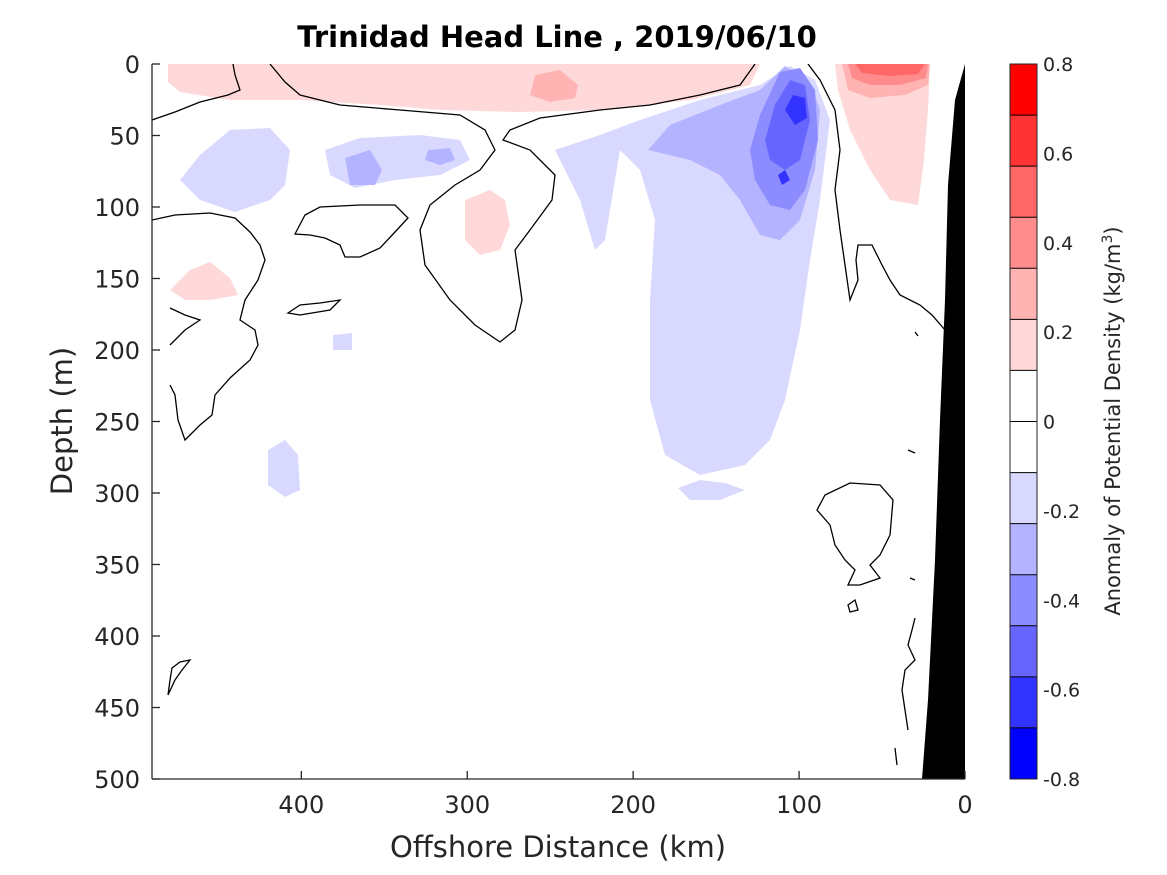 The height and width of the screenshot is (875, 1167). What do you see at coordinates (1058, 154) in the screenshot?
I see `colorbar-tick-label: 0.6` at bounding box center [1058, 154].